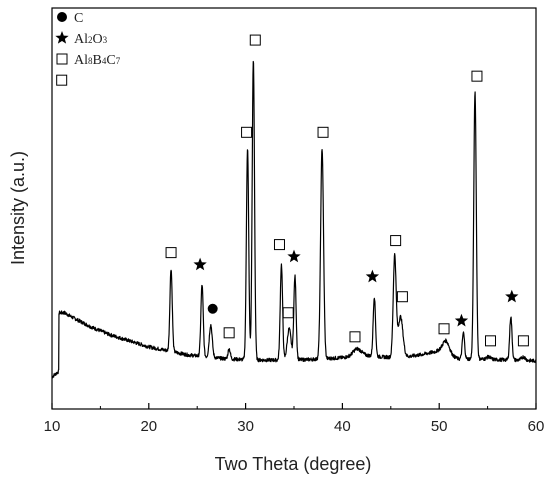 Image resolution: width=550 pixels, height=482 pixels. Describe the element at coordinates (62, 17) in the screenshot. I see `legend-circle-symbol` at that location.